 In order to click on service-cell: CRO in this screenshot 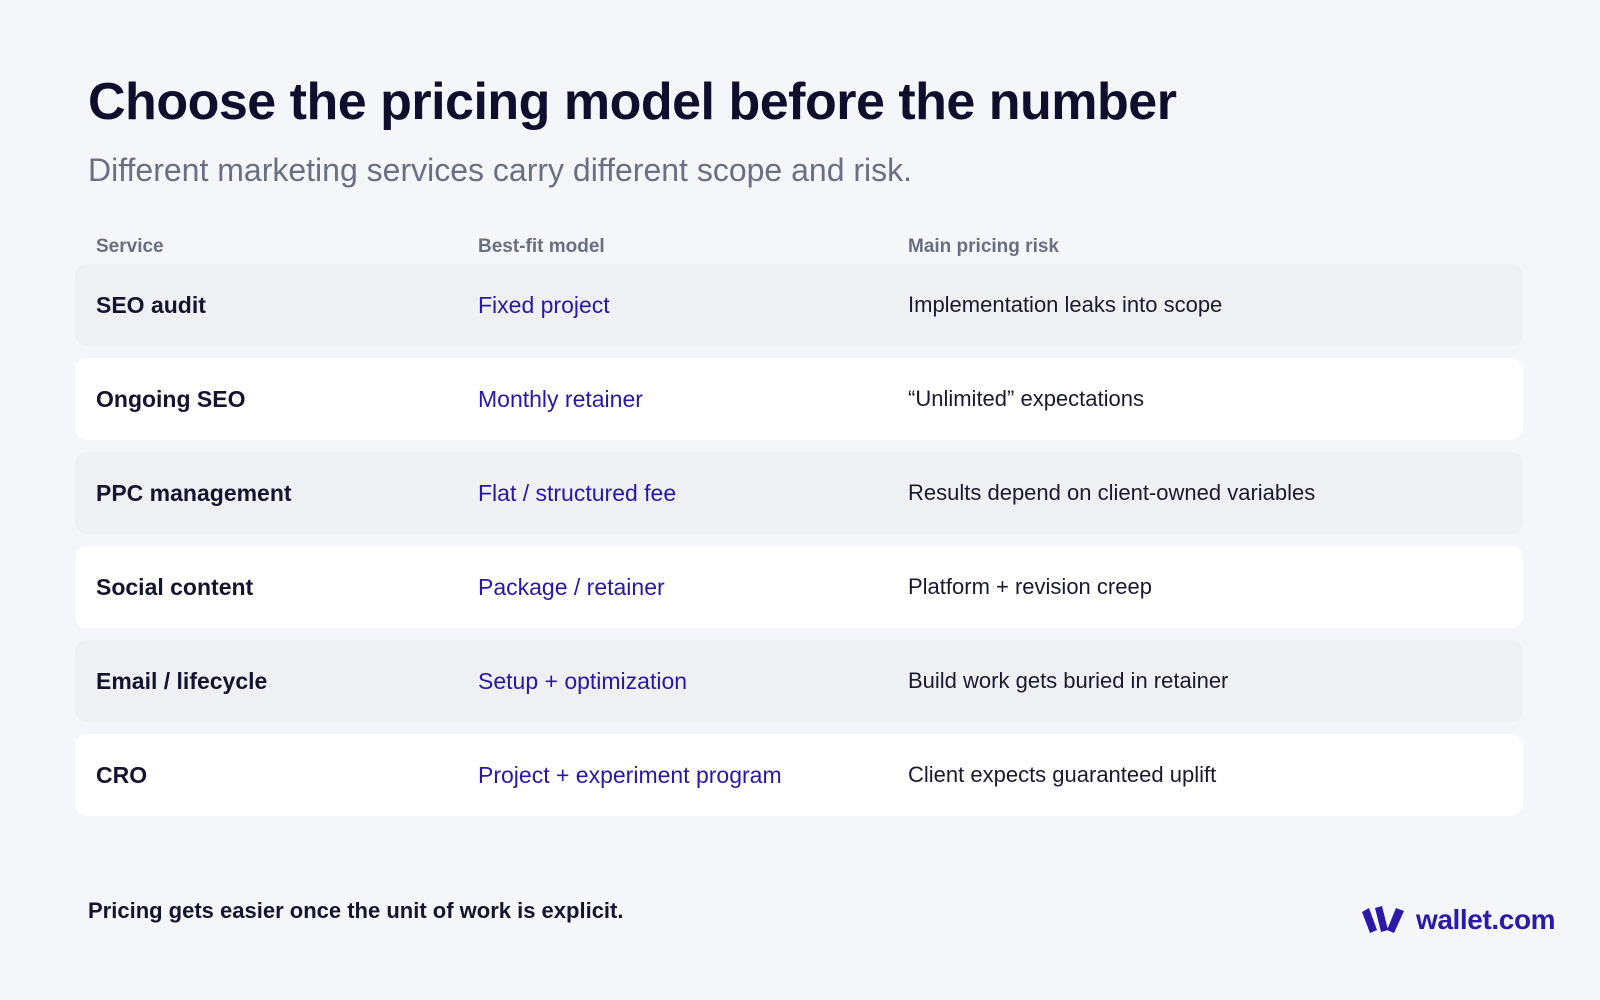, I will do `click(122, 775)`.